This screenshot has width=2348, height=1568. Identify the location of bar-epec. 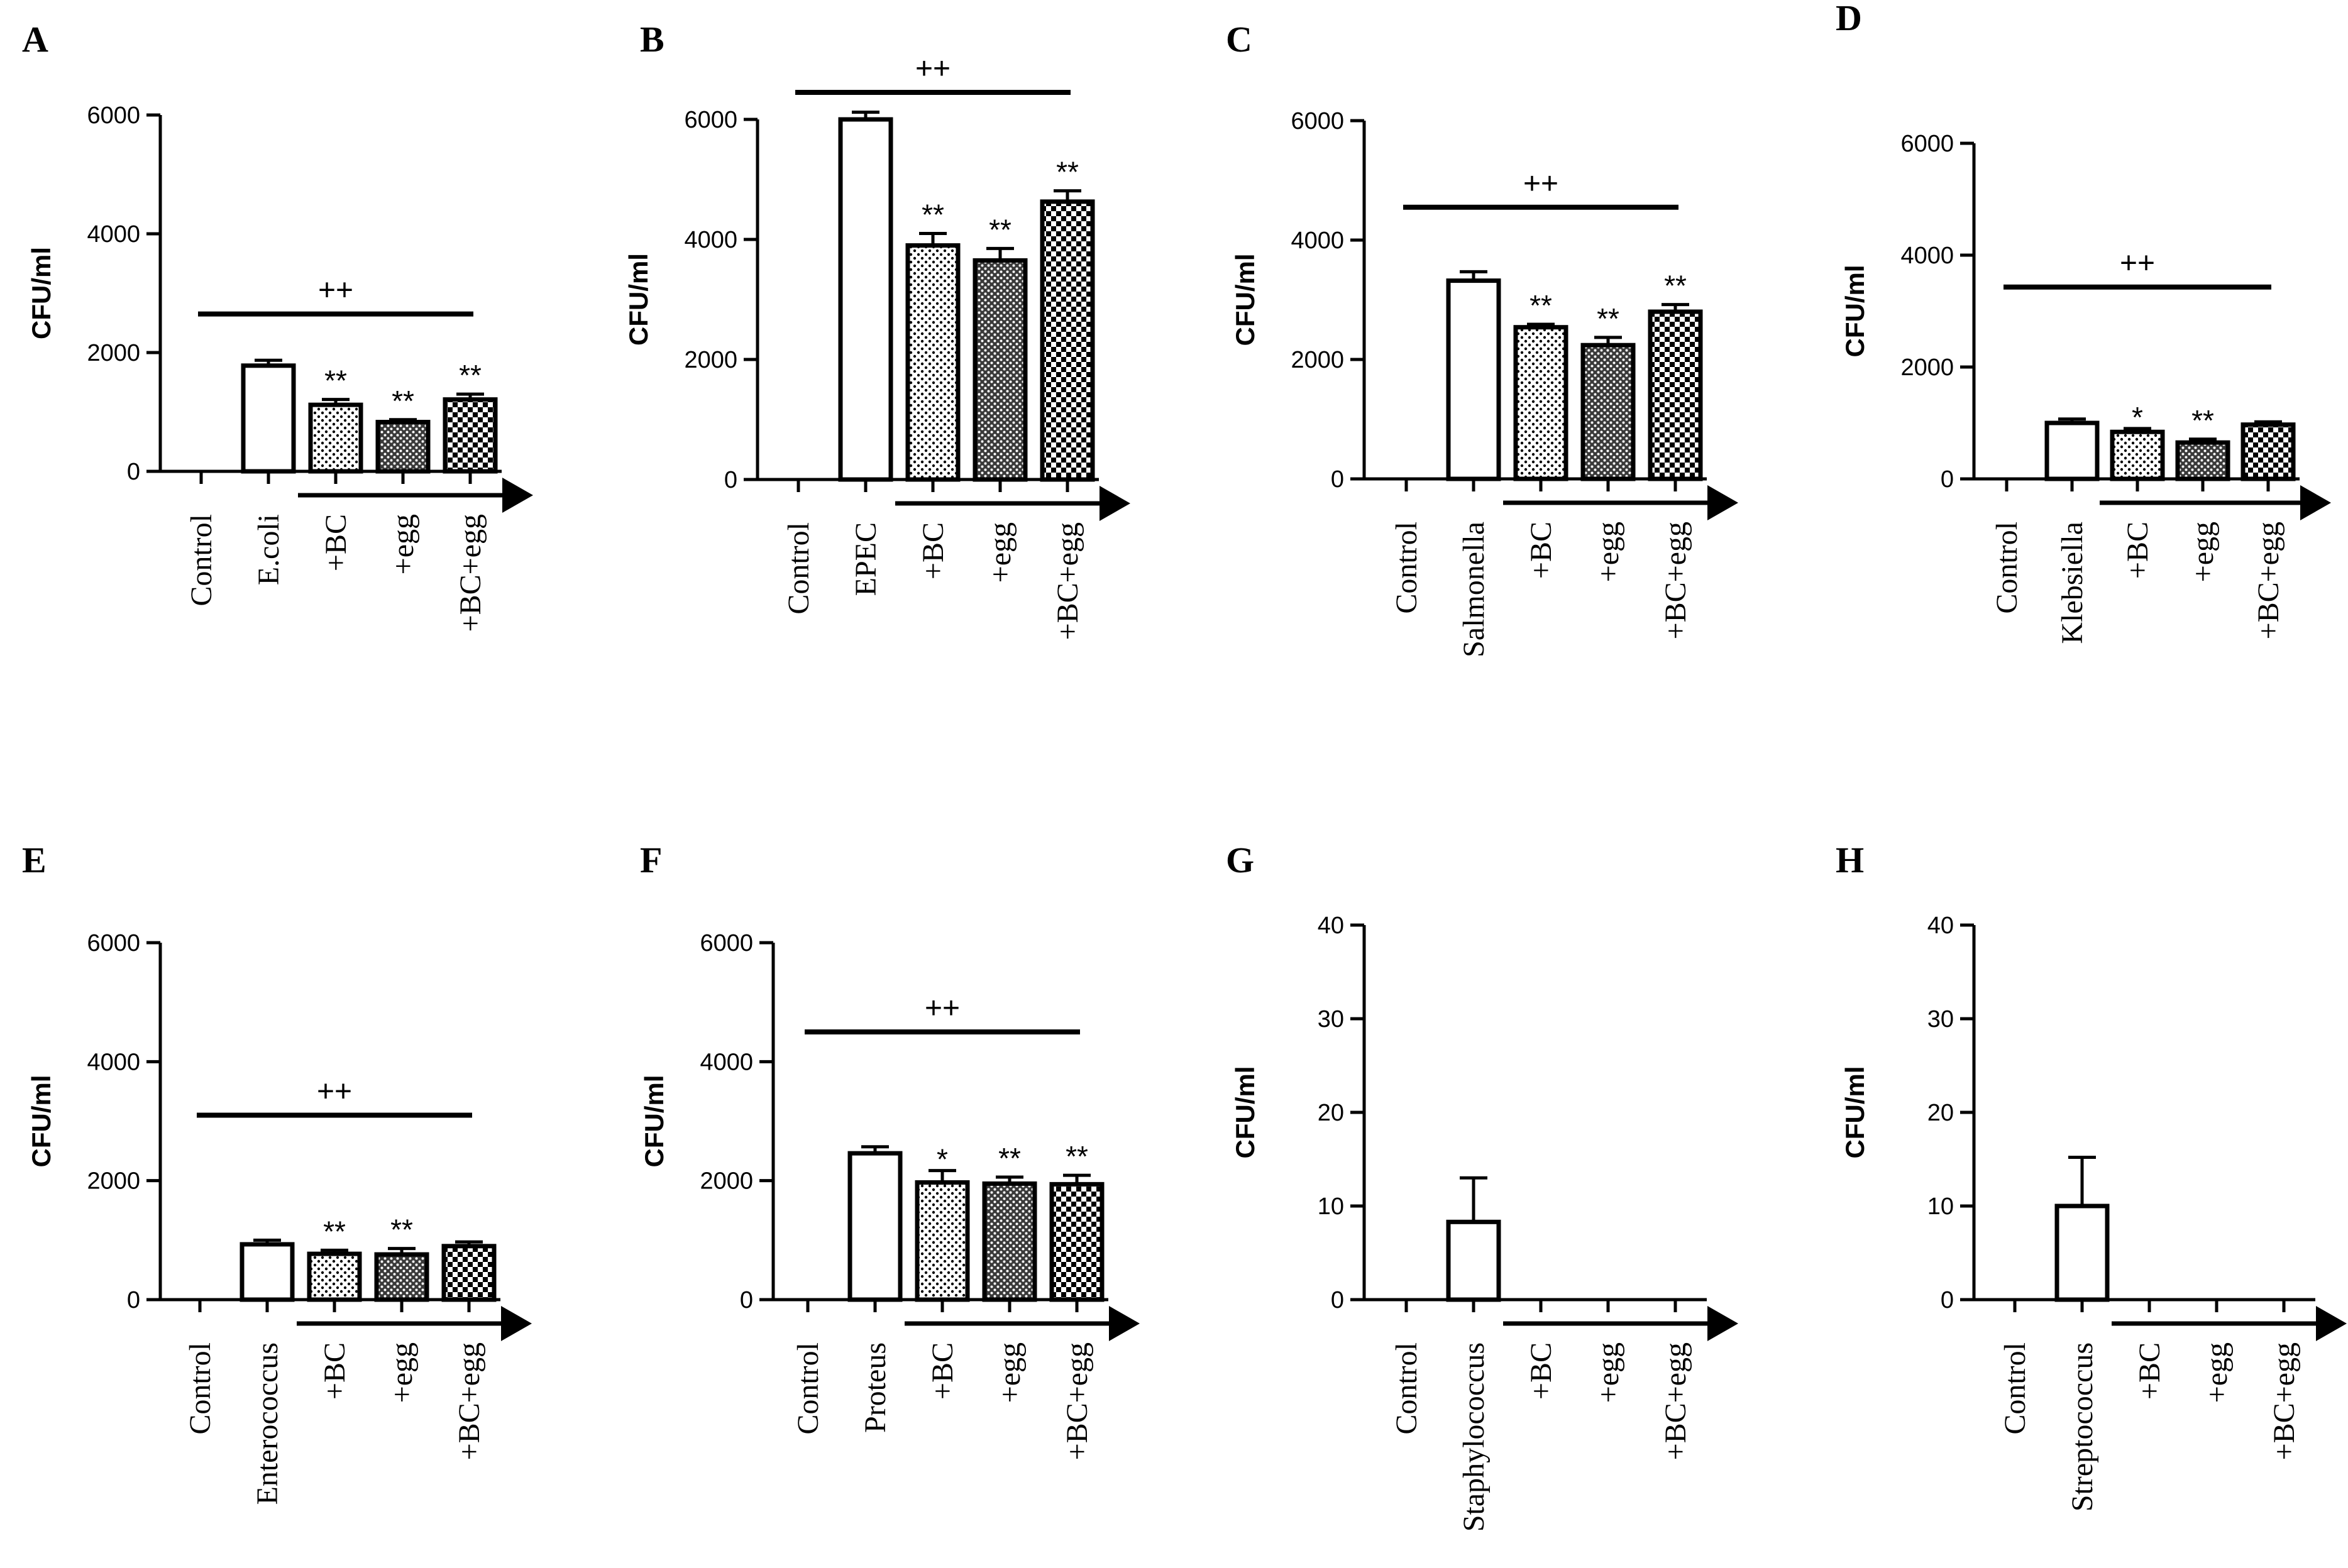
(865, 299).